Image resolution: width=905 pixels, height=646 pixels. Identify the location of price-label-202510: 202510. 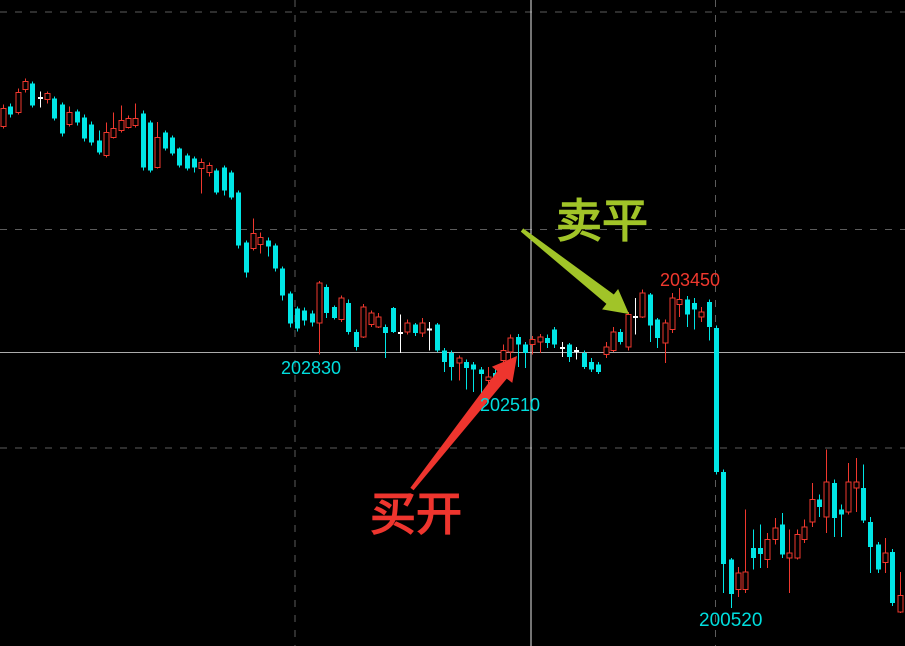
(510, 405).